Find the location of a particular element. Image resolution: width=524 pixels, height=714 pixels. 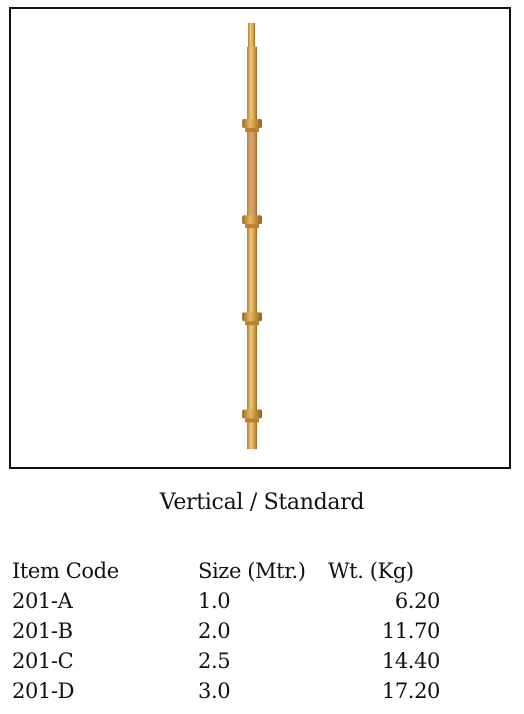

pole-tube-segment is located at coordinates (252, 172).